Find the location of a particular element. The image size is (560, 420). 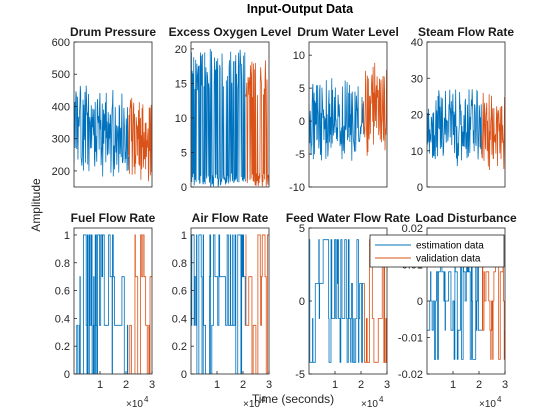

y-tick-label: 30 is located at coordinates (417, 79).